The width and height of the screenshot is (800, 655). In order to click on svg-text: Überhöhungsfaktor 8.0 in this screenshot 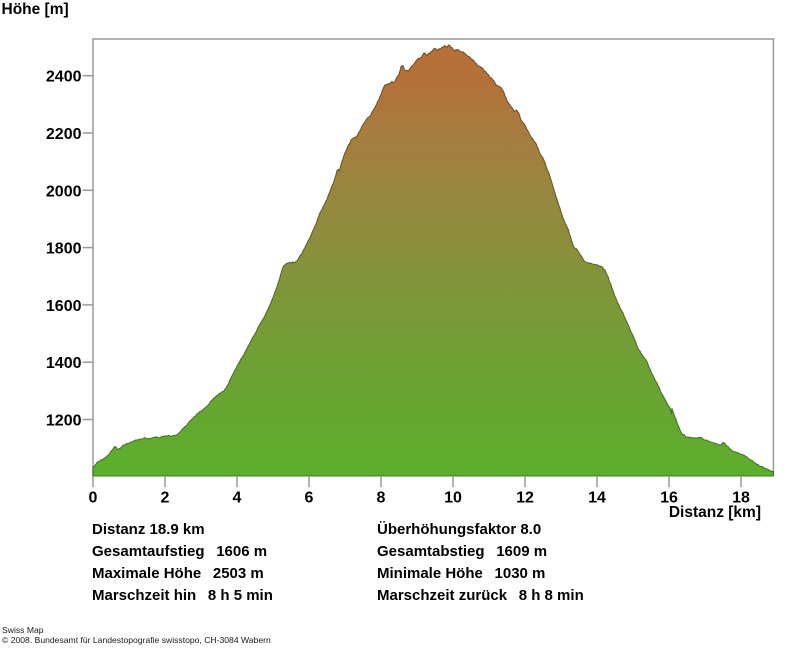, I will do `click(459, 529)`.